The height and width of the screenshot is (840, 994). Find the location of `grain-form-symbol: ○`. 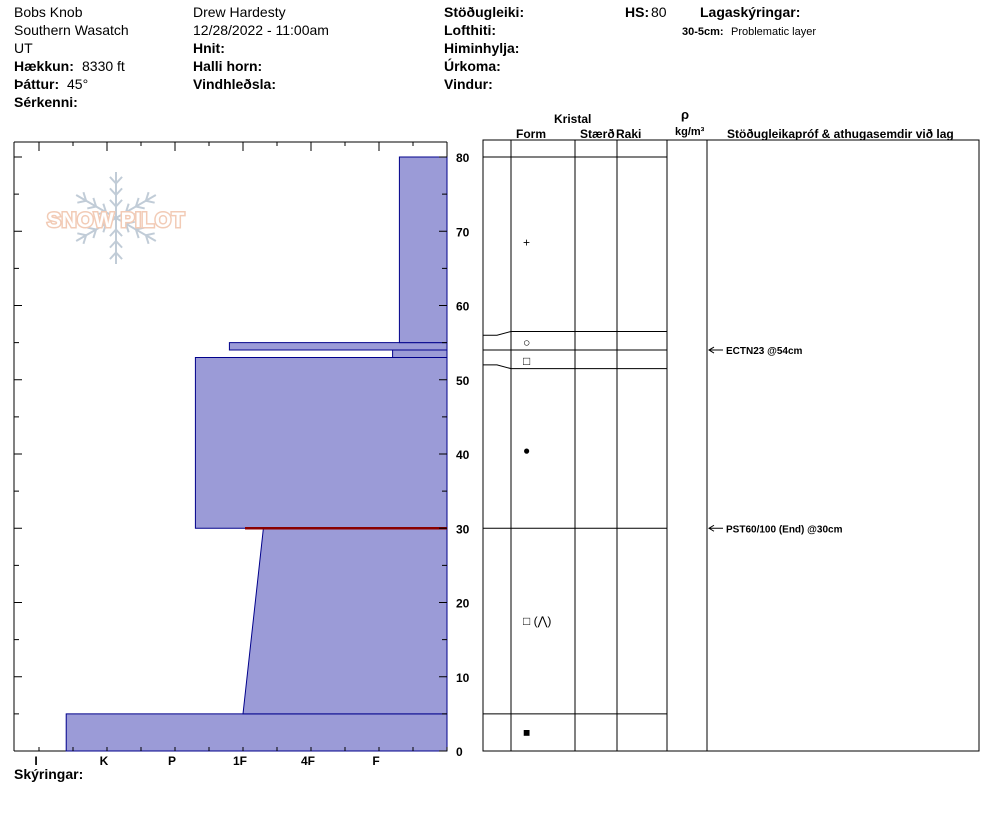

grain-form-symbol: ○ is located at coordinates (526, 343).